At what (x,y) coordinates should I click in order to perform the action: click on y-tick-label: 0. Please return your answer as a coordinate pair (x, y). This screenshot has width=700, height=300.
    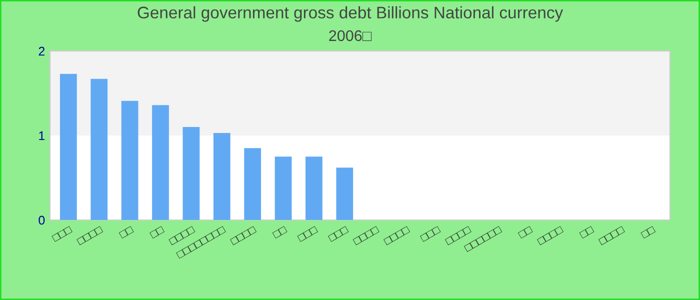
    Looking at the image, I should click on (41, 220).